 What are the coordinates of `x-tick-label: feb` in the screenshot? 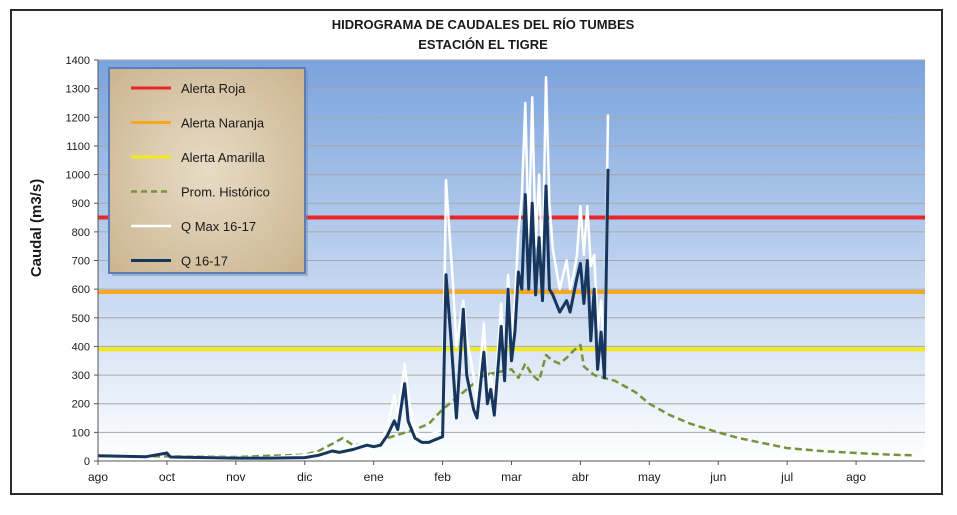 It's located at (442, 477).